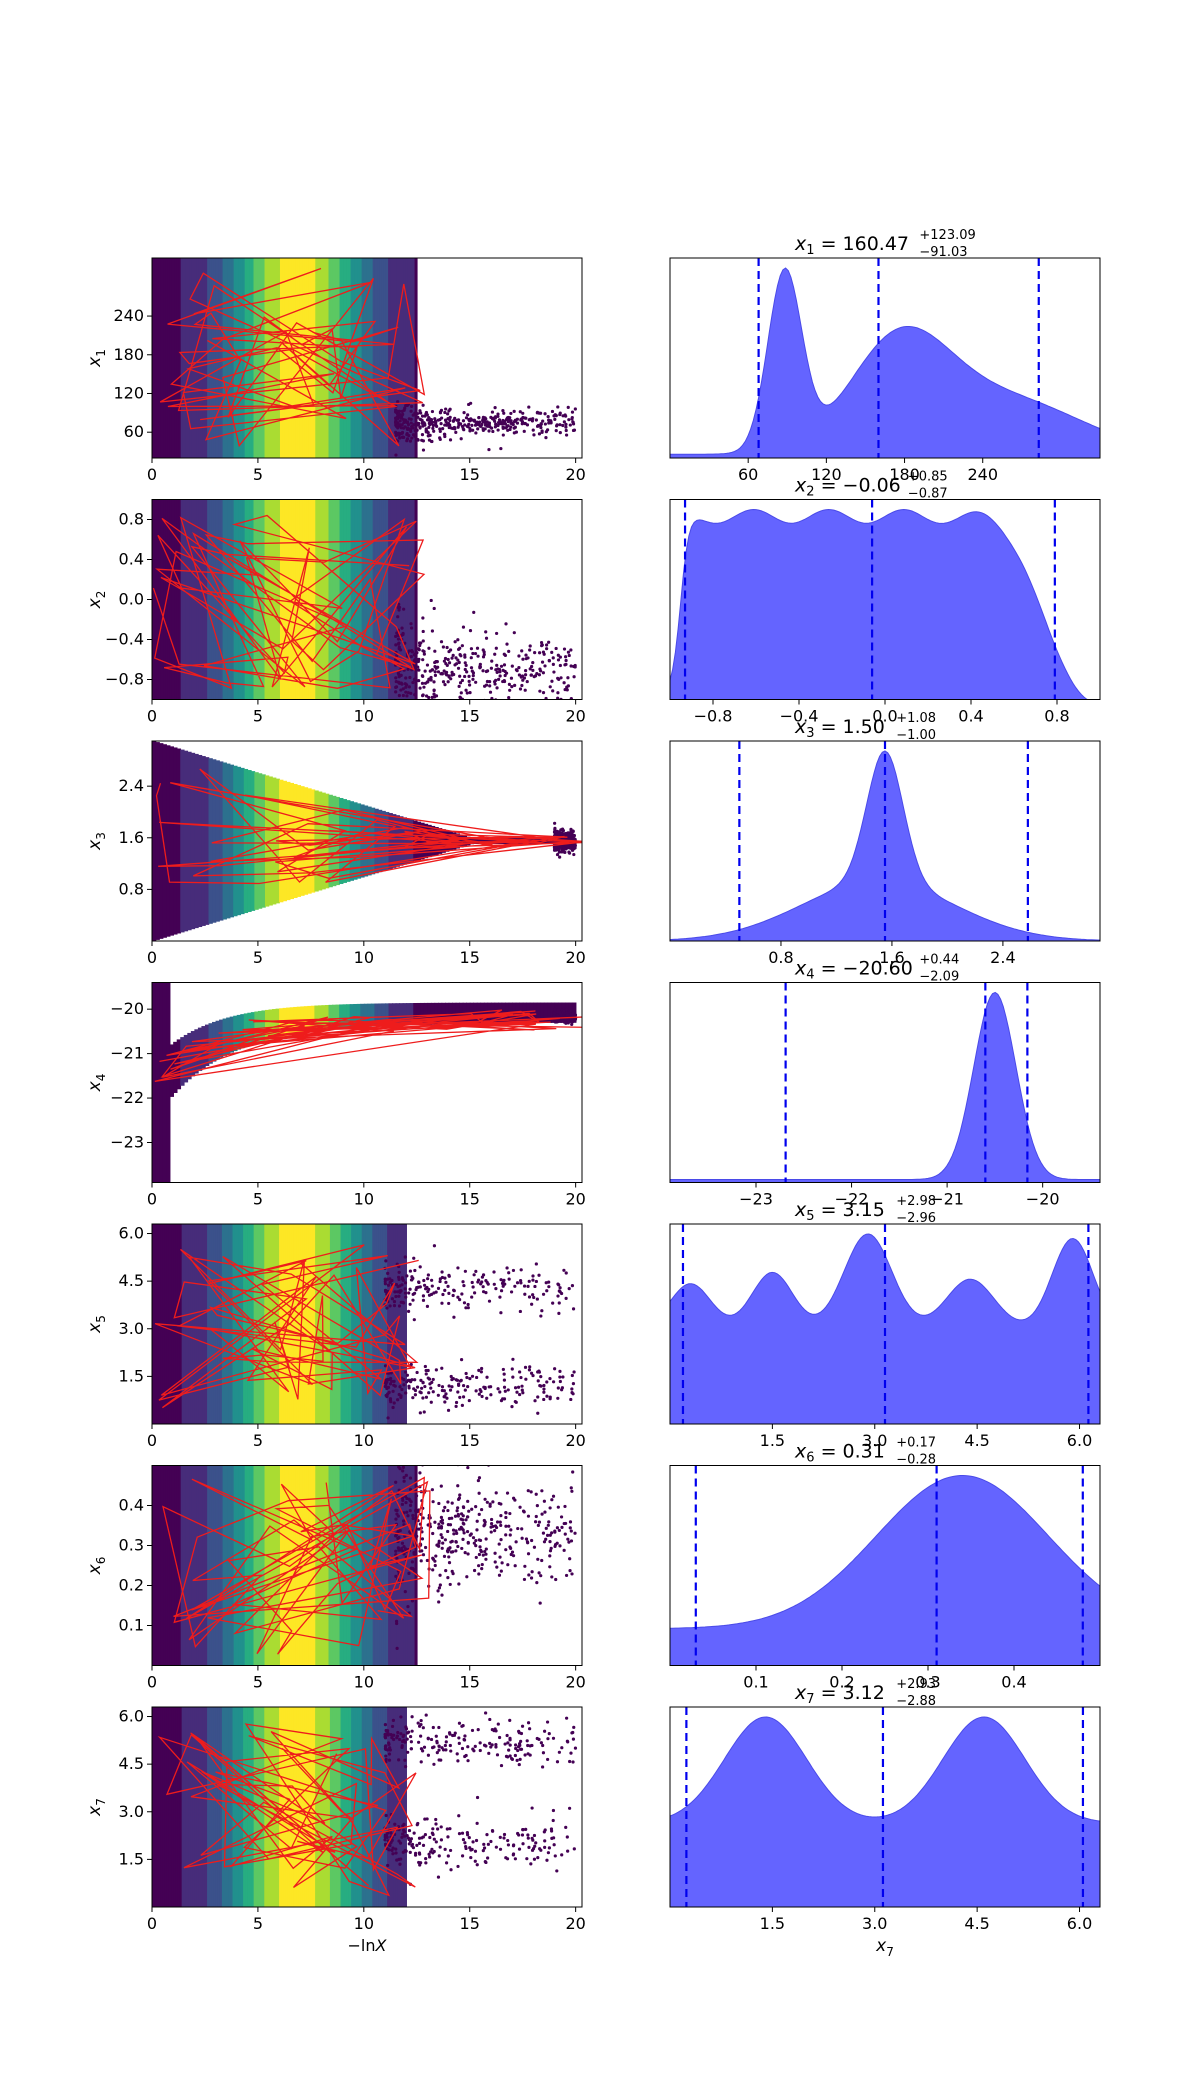 This screenshot has height=2100, width=1200. I want to click on x-tick-label: 4.5, so click(976, 1923).